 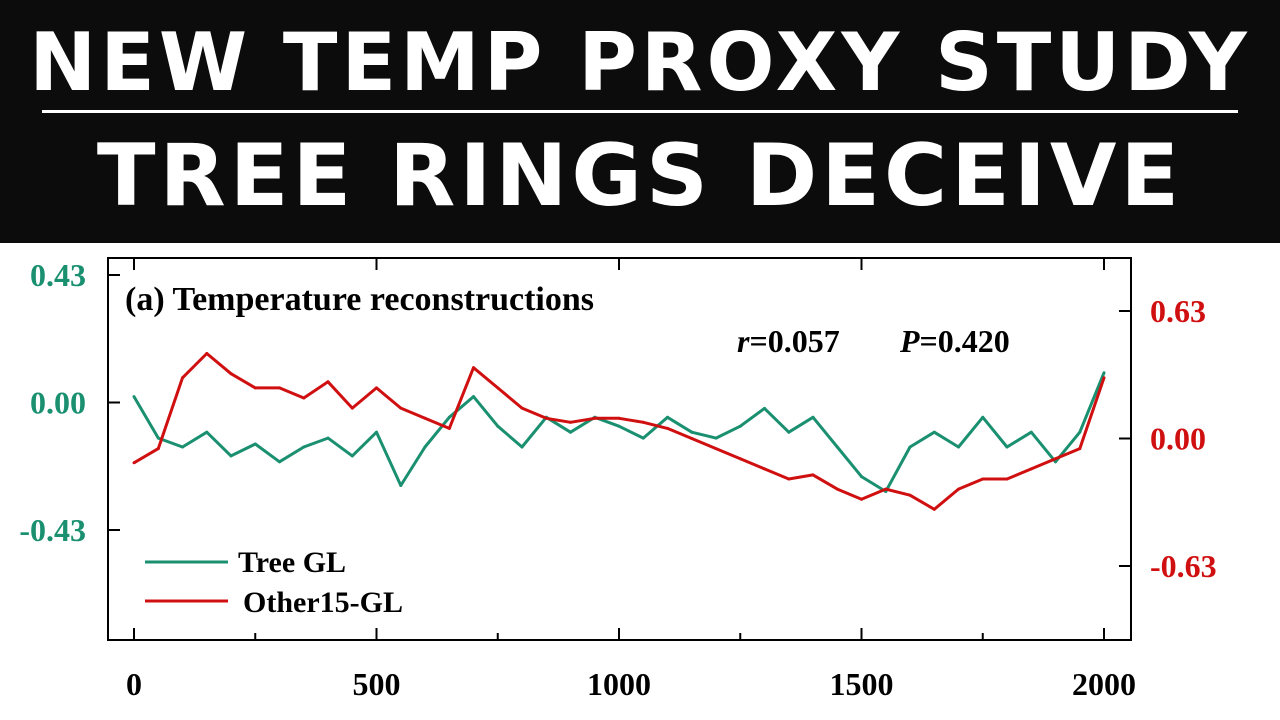 What do you see at coordinates (965, 341) in the screenshot?
I see `stat-p-value: =0.420` at bounding box center [965, 341].